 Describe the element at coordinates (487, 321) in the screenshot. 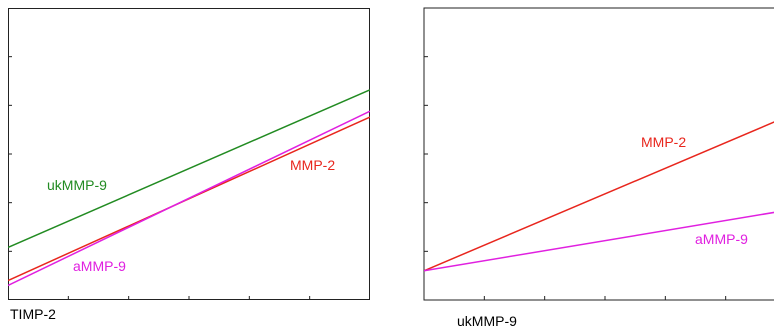

I see `x-axis-label-right: ukMMP-9` at that location.